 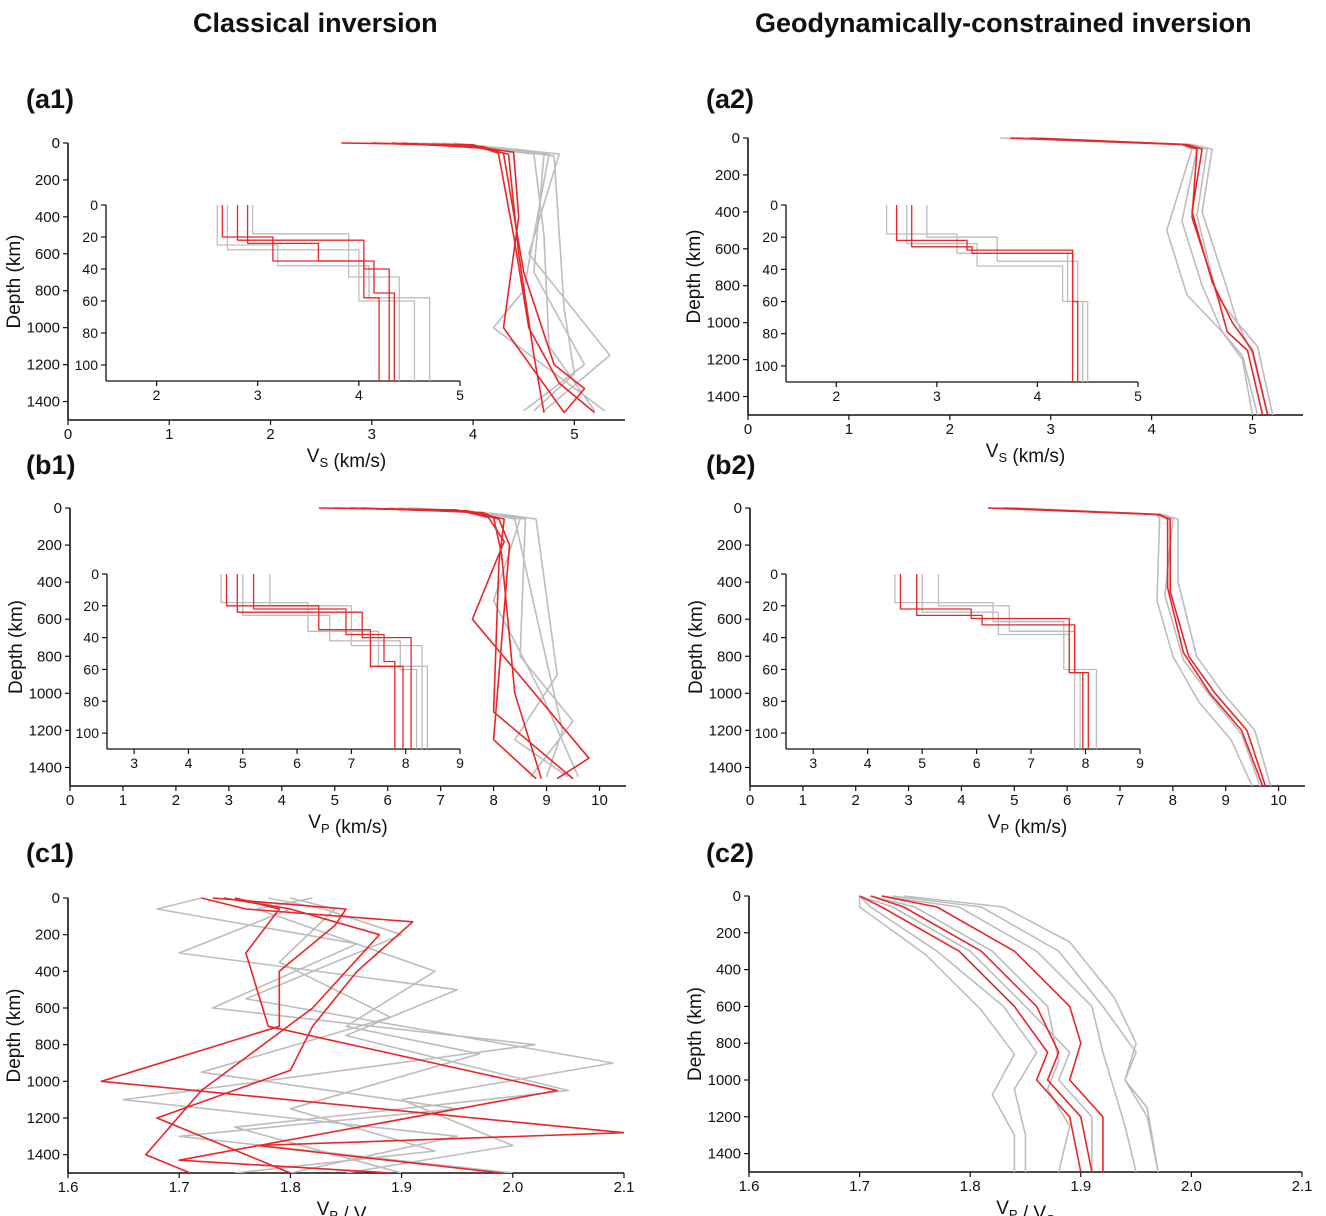 I want to click on b2-inset-x-tick-label: 6, so click(x=977, y=763).